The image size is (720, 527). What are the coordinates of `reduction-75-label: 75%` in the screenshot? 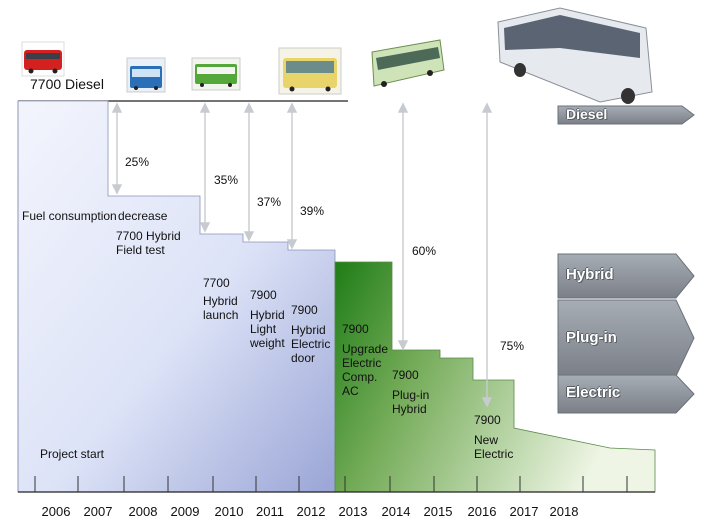 It's located at (512, 346).